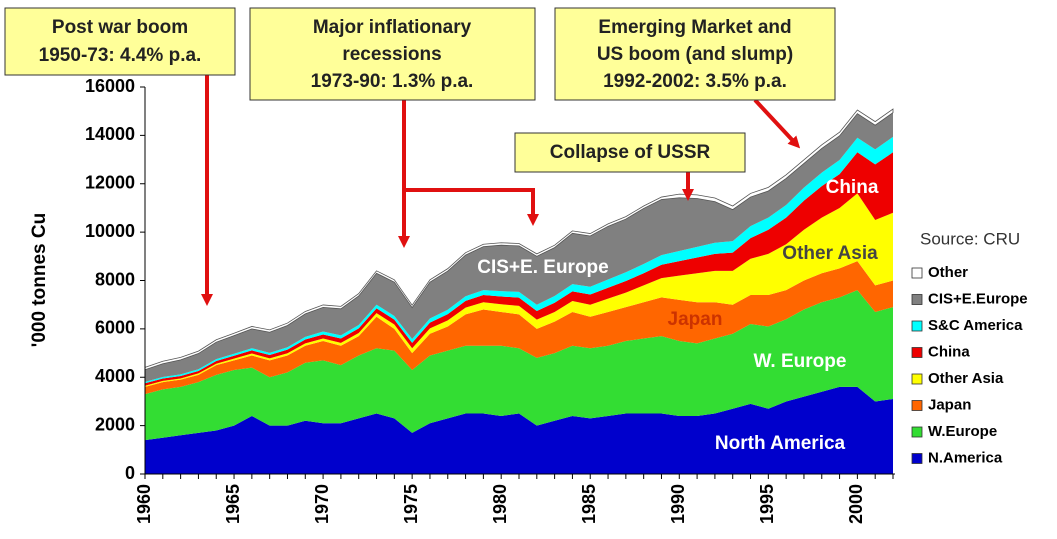 The height and width of the screenshot is (539, 1057). What do you see at coordinates (322, 504) in the screenshot?
I see `x-tick-label: 1970` at bounding box center [322, 504].